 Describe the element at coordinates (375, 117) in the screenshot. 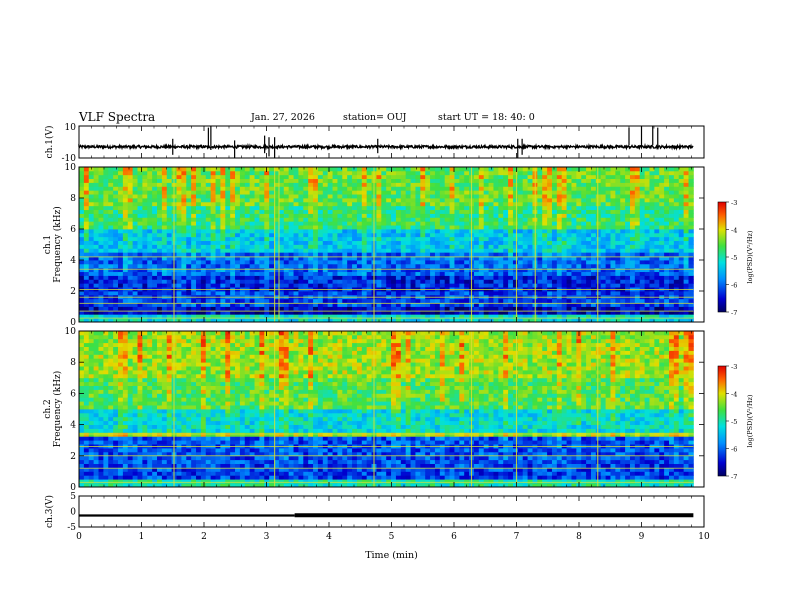

I see `header-station: station= OUJ` at that location.